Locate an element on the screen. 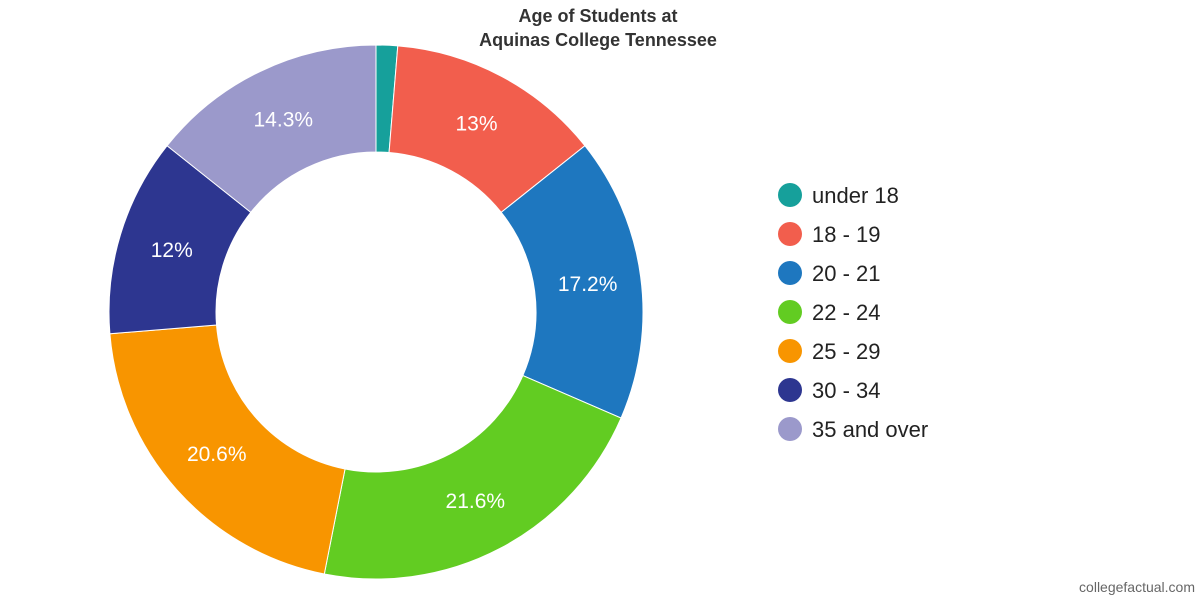  slice-label-35-and-over: 14.3% is located at coordinates (284, 120).